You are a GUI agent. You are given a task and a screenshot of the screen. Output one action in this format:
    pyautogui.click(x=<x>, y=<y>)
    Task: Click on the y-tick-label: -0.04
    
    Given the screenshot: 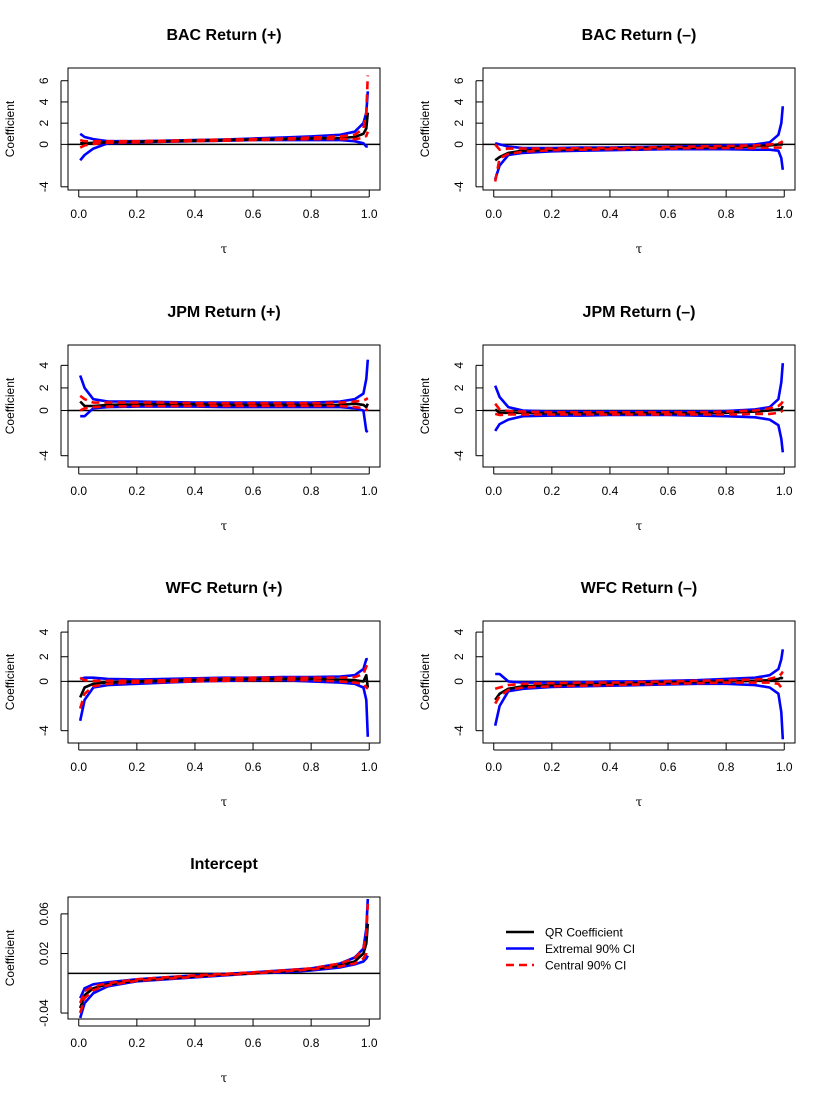 What is the action you would take?
    pyautogui.click(x=44, y=1013)
    